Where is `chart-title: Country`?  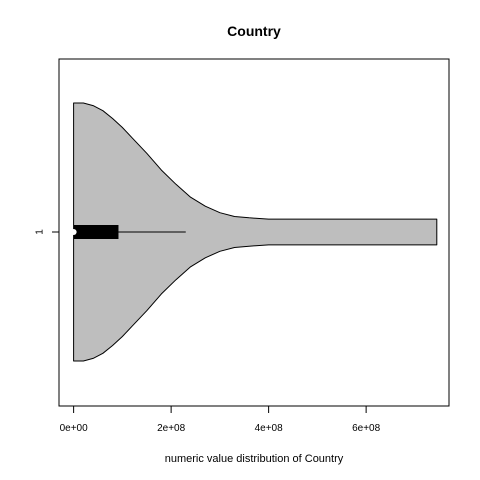 chart-title: Country is located at coordinates (254, 31).